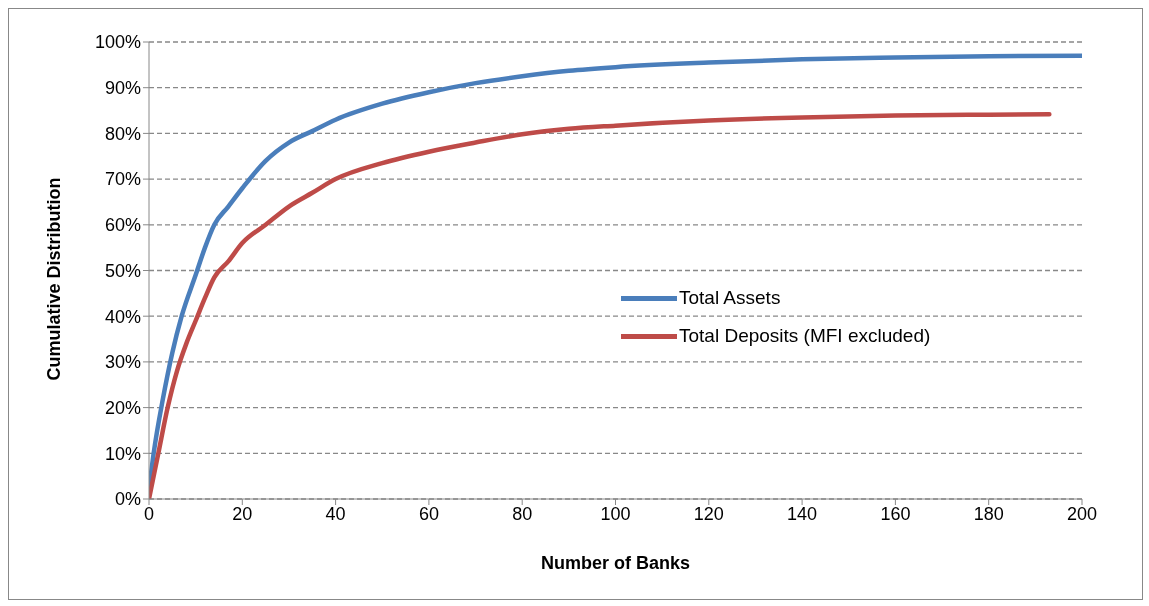 This screenshot has width=1149, height=606. Describe the element at coordinates (117, 42) in the screenshot. I see `y-tick-label: 100%` at that location.